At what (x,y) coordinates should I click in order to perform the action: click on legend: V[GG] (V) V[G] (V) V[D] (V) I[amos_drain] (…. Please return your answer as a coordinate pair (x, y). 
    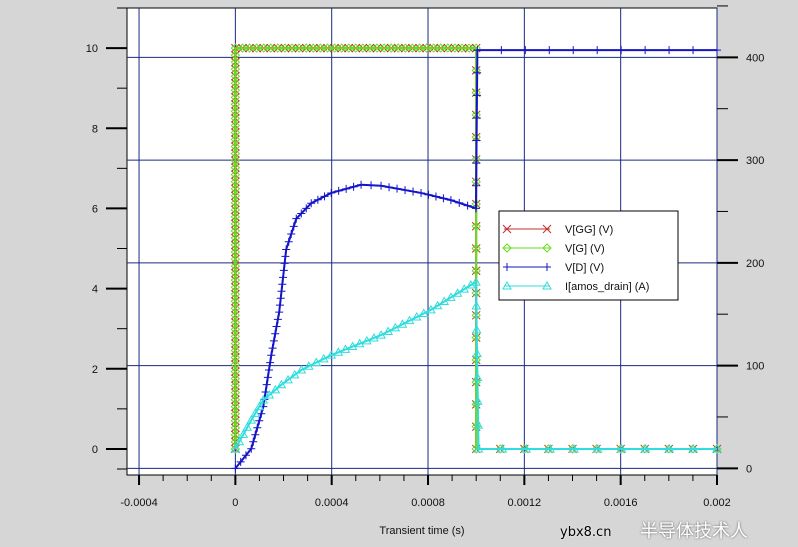
    Looking at the image, I should click on (588, 255).